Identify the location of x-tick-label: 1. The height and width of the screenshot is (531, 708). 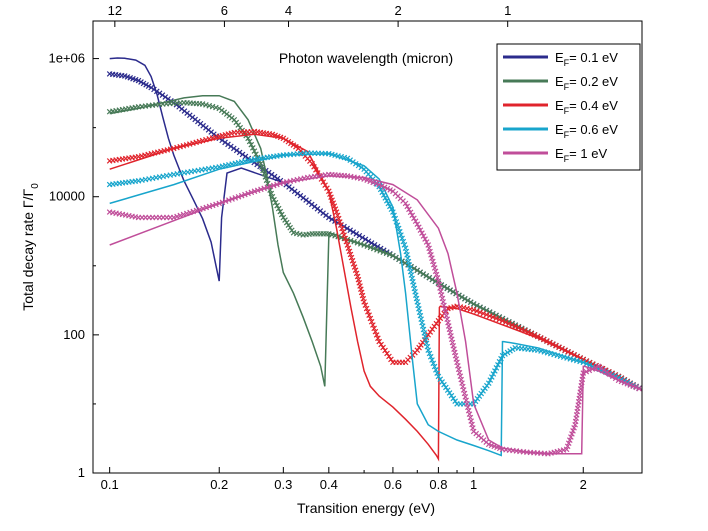
(473, 484).